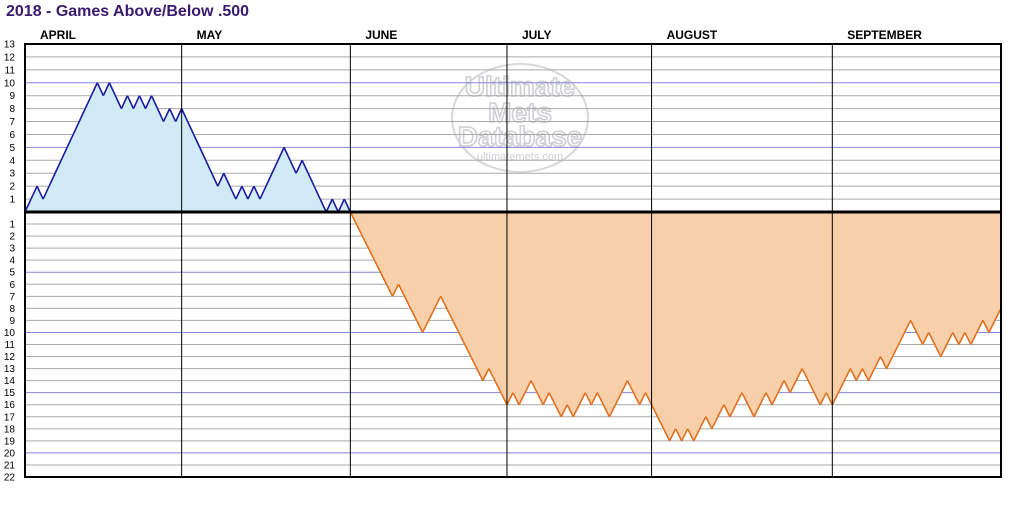 This screenshot has width=1027, height=507. What do you see at coordinates (10, 70) in the screenshot?
I see `y-tick-above-11: 11` at bounding box center [10, 70].